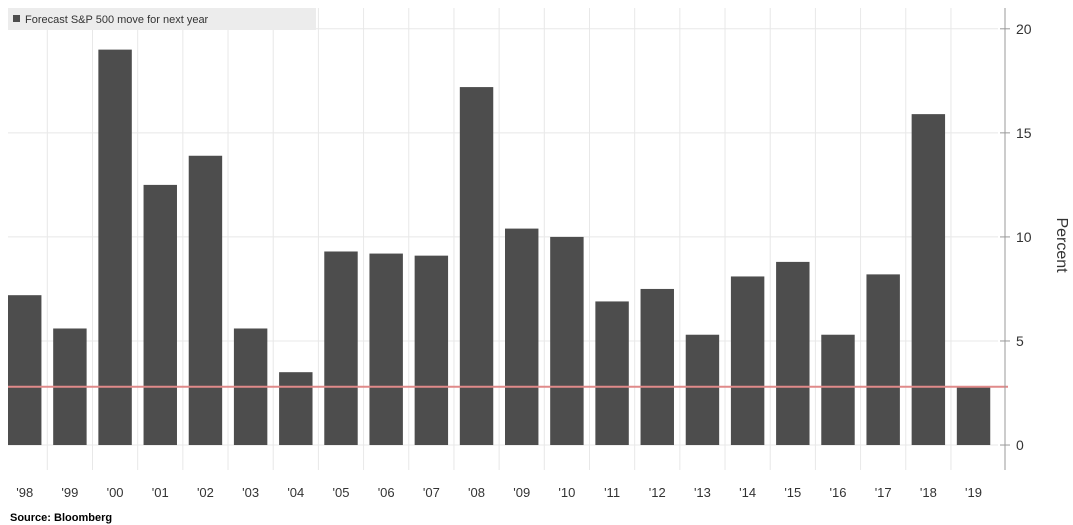  I want to click on legend: Forecast S&P 500 move for next year, so click(162, 19).